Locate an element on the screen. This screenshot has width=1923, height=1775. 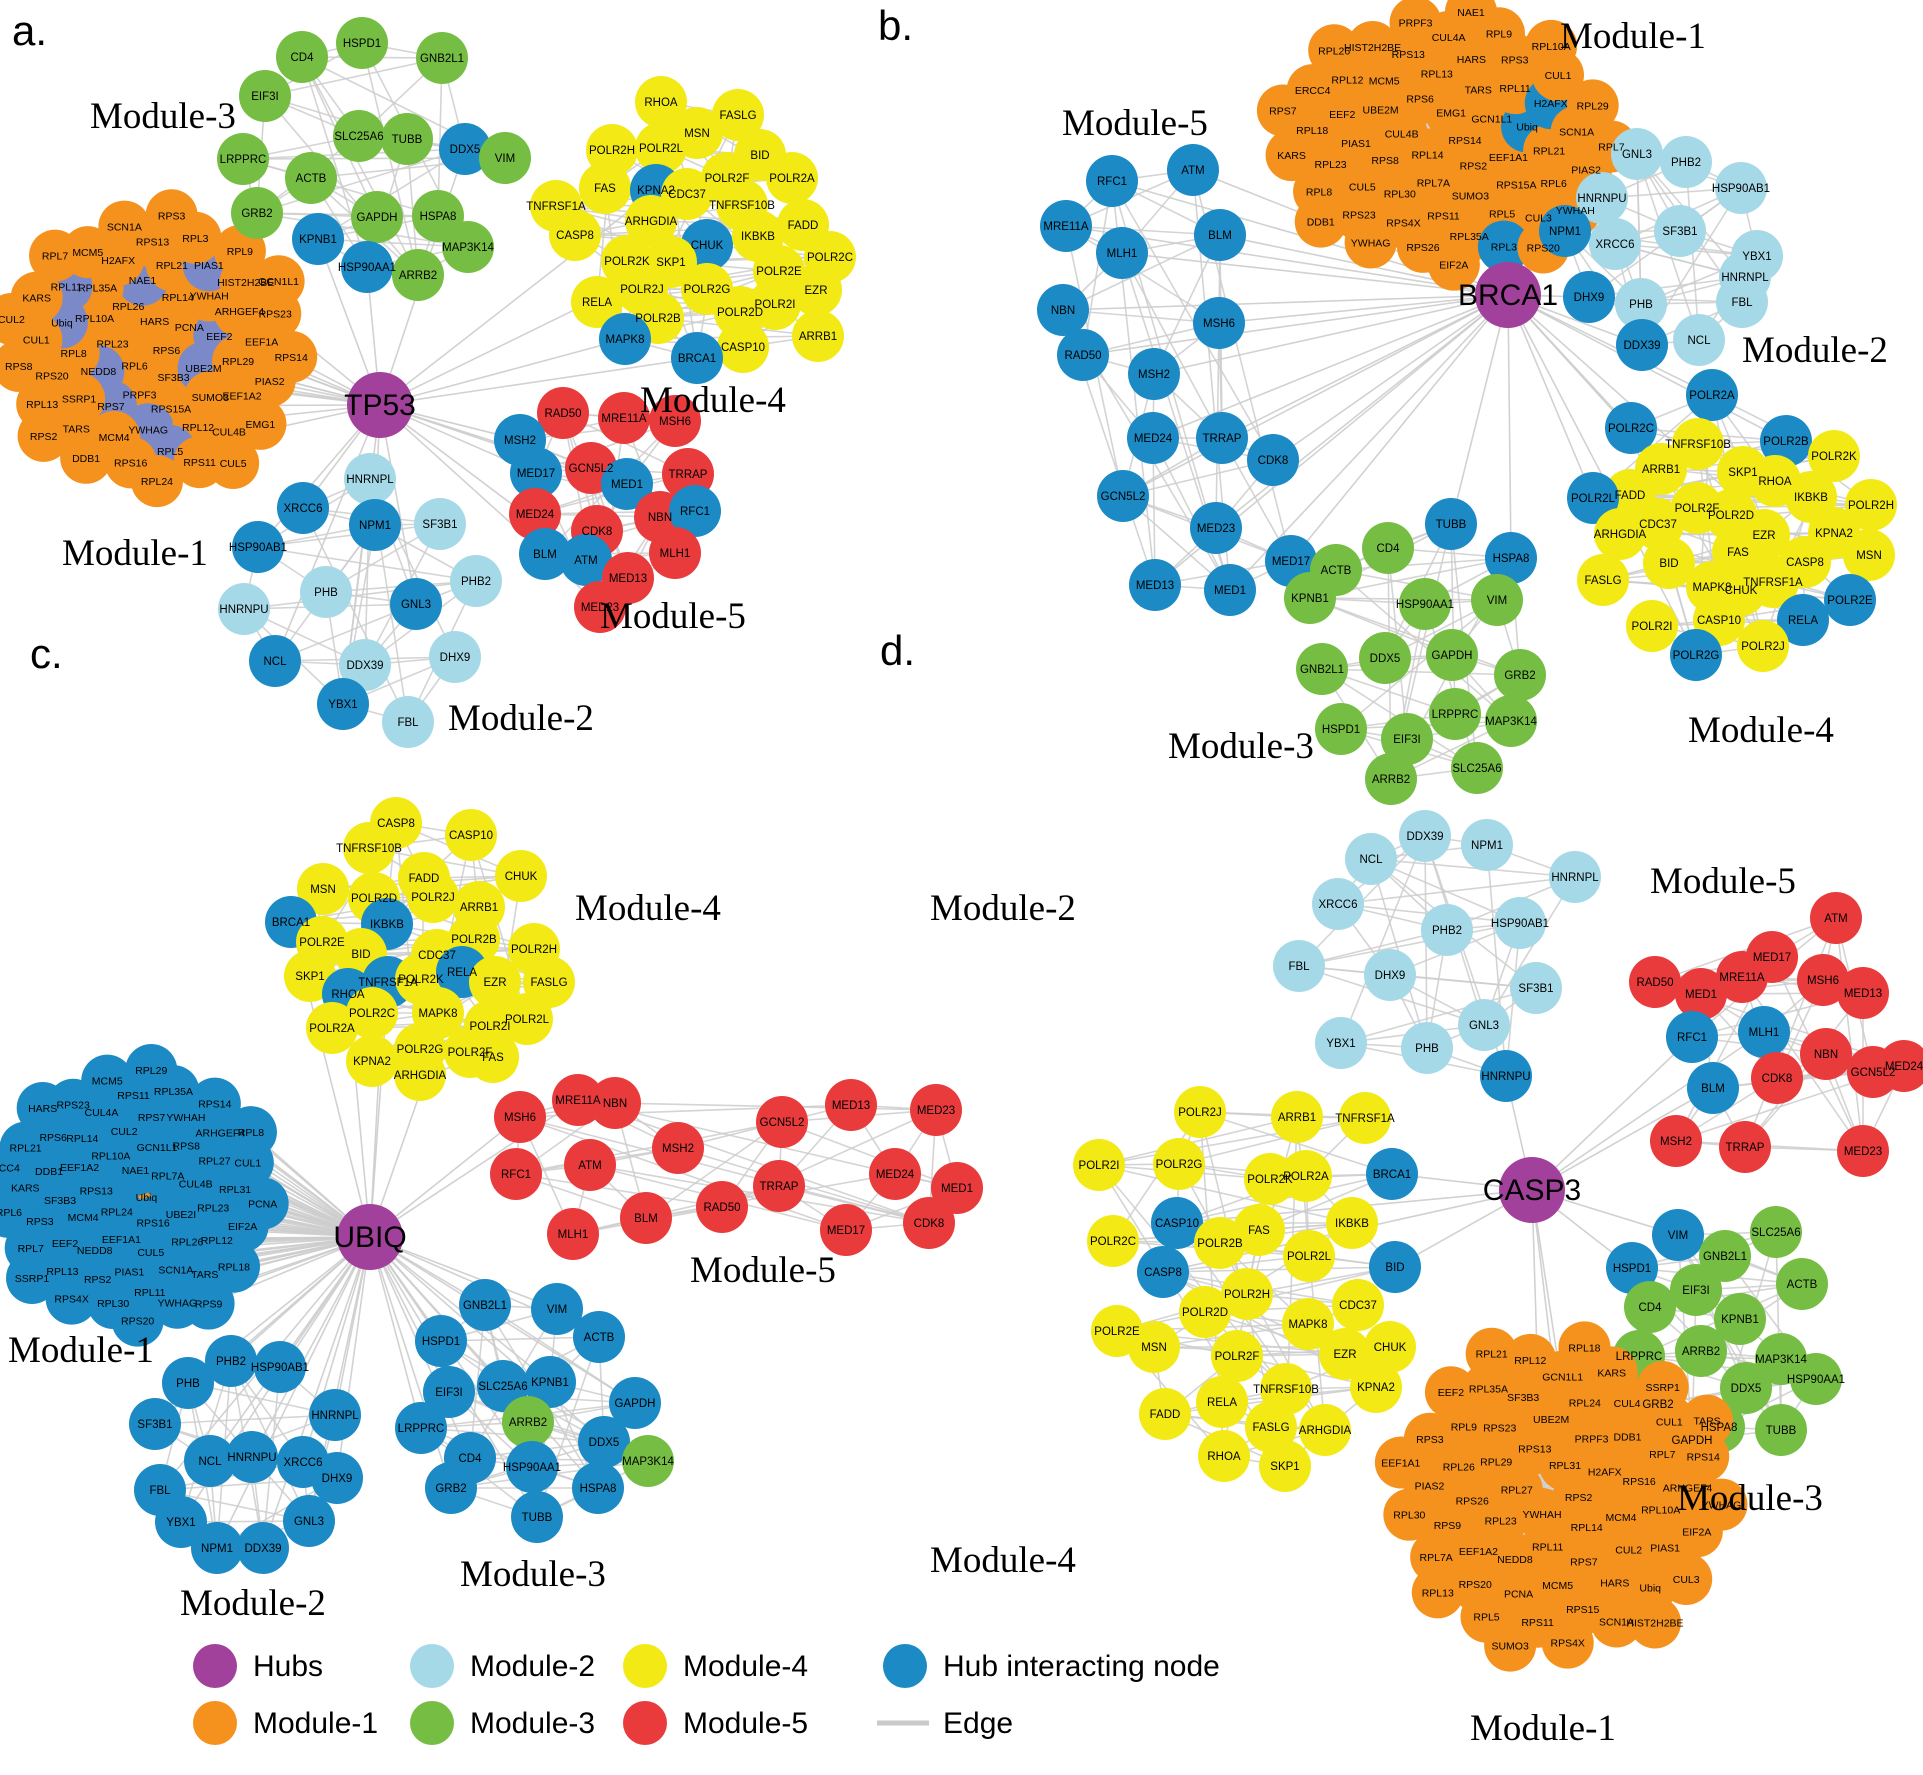
hub-BRCA1 is located at coordinates (1508, 295).